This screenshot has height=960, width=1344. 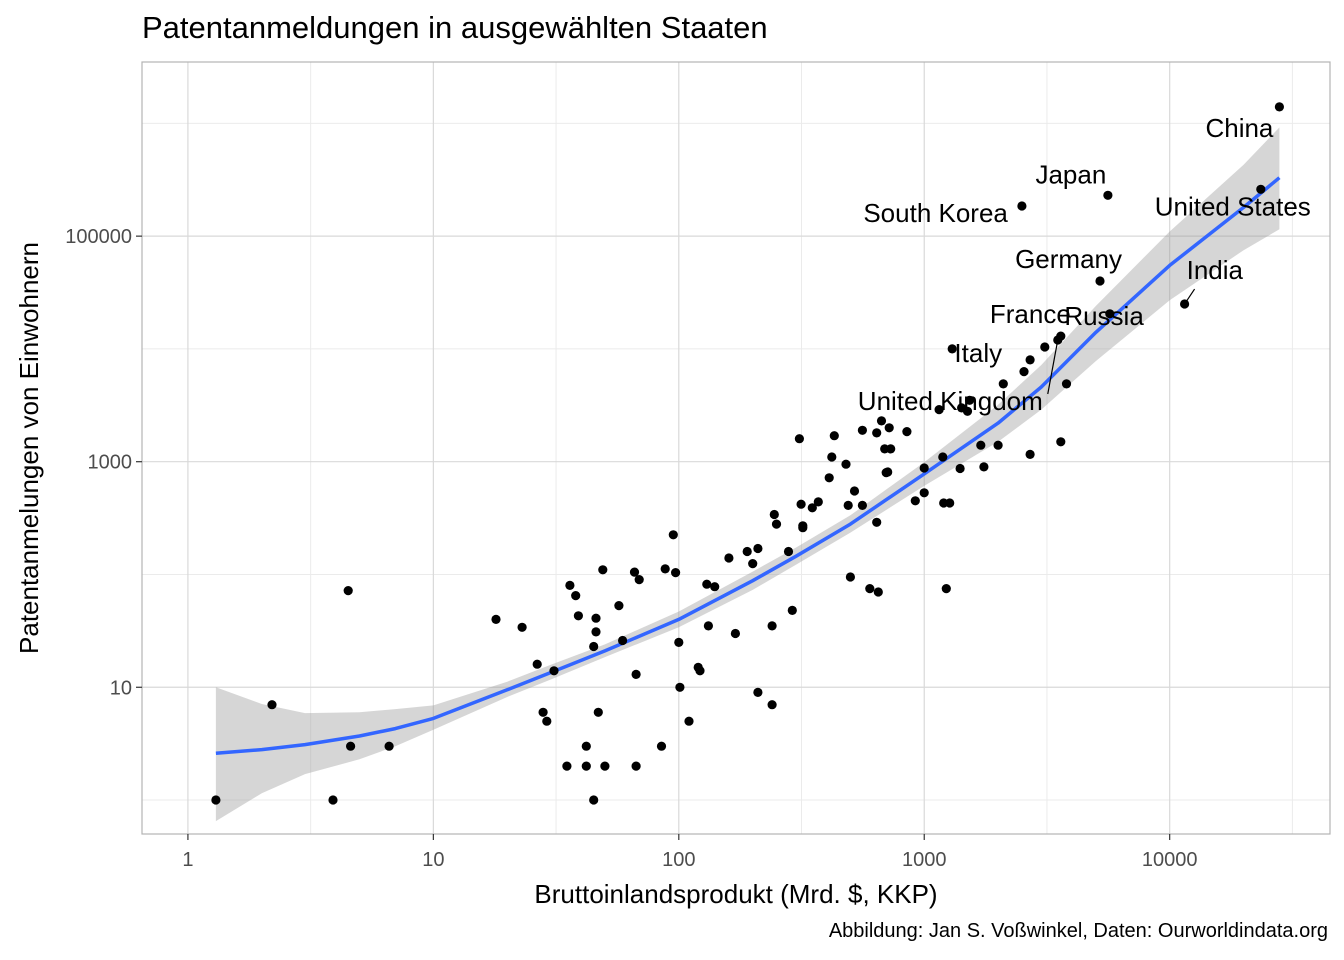 I want to click on x-tick-label: 10000, so click(x=1170, y=860).